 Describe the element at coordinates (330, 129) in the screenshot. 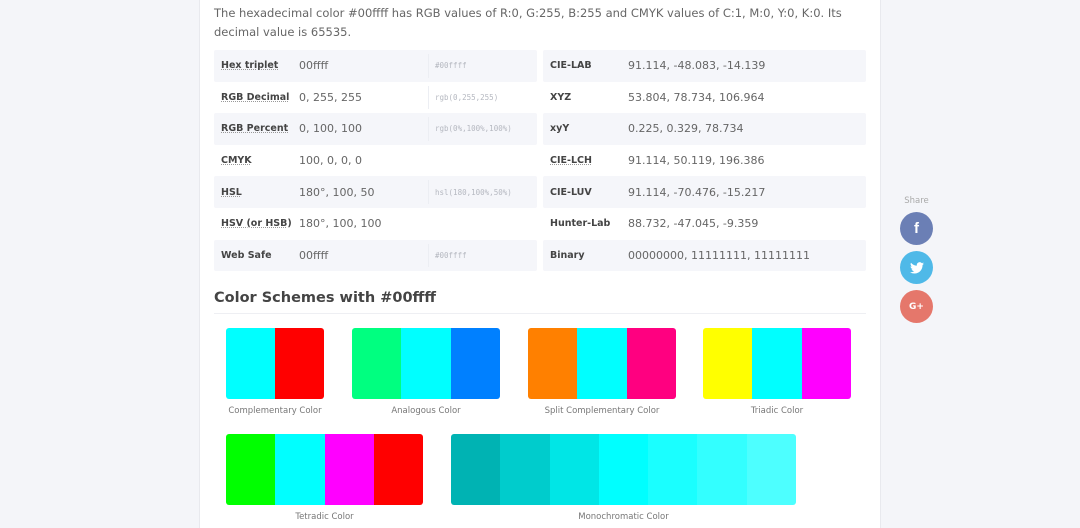

I see `row-value: 0, 100, 100` at that location.